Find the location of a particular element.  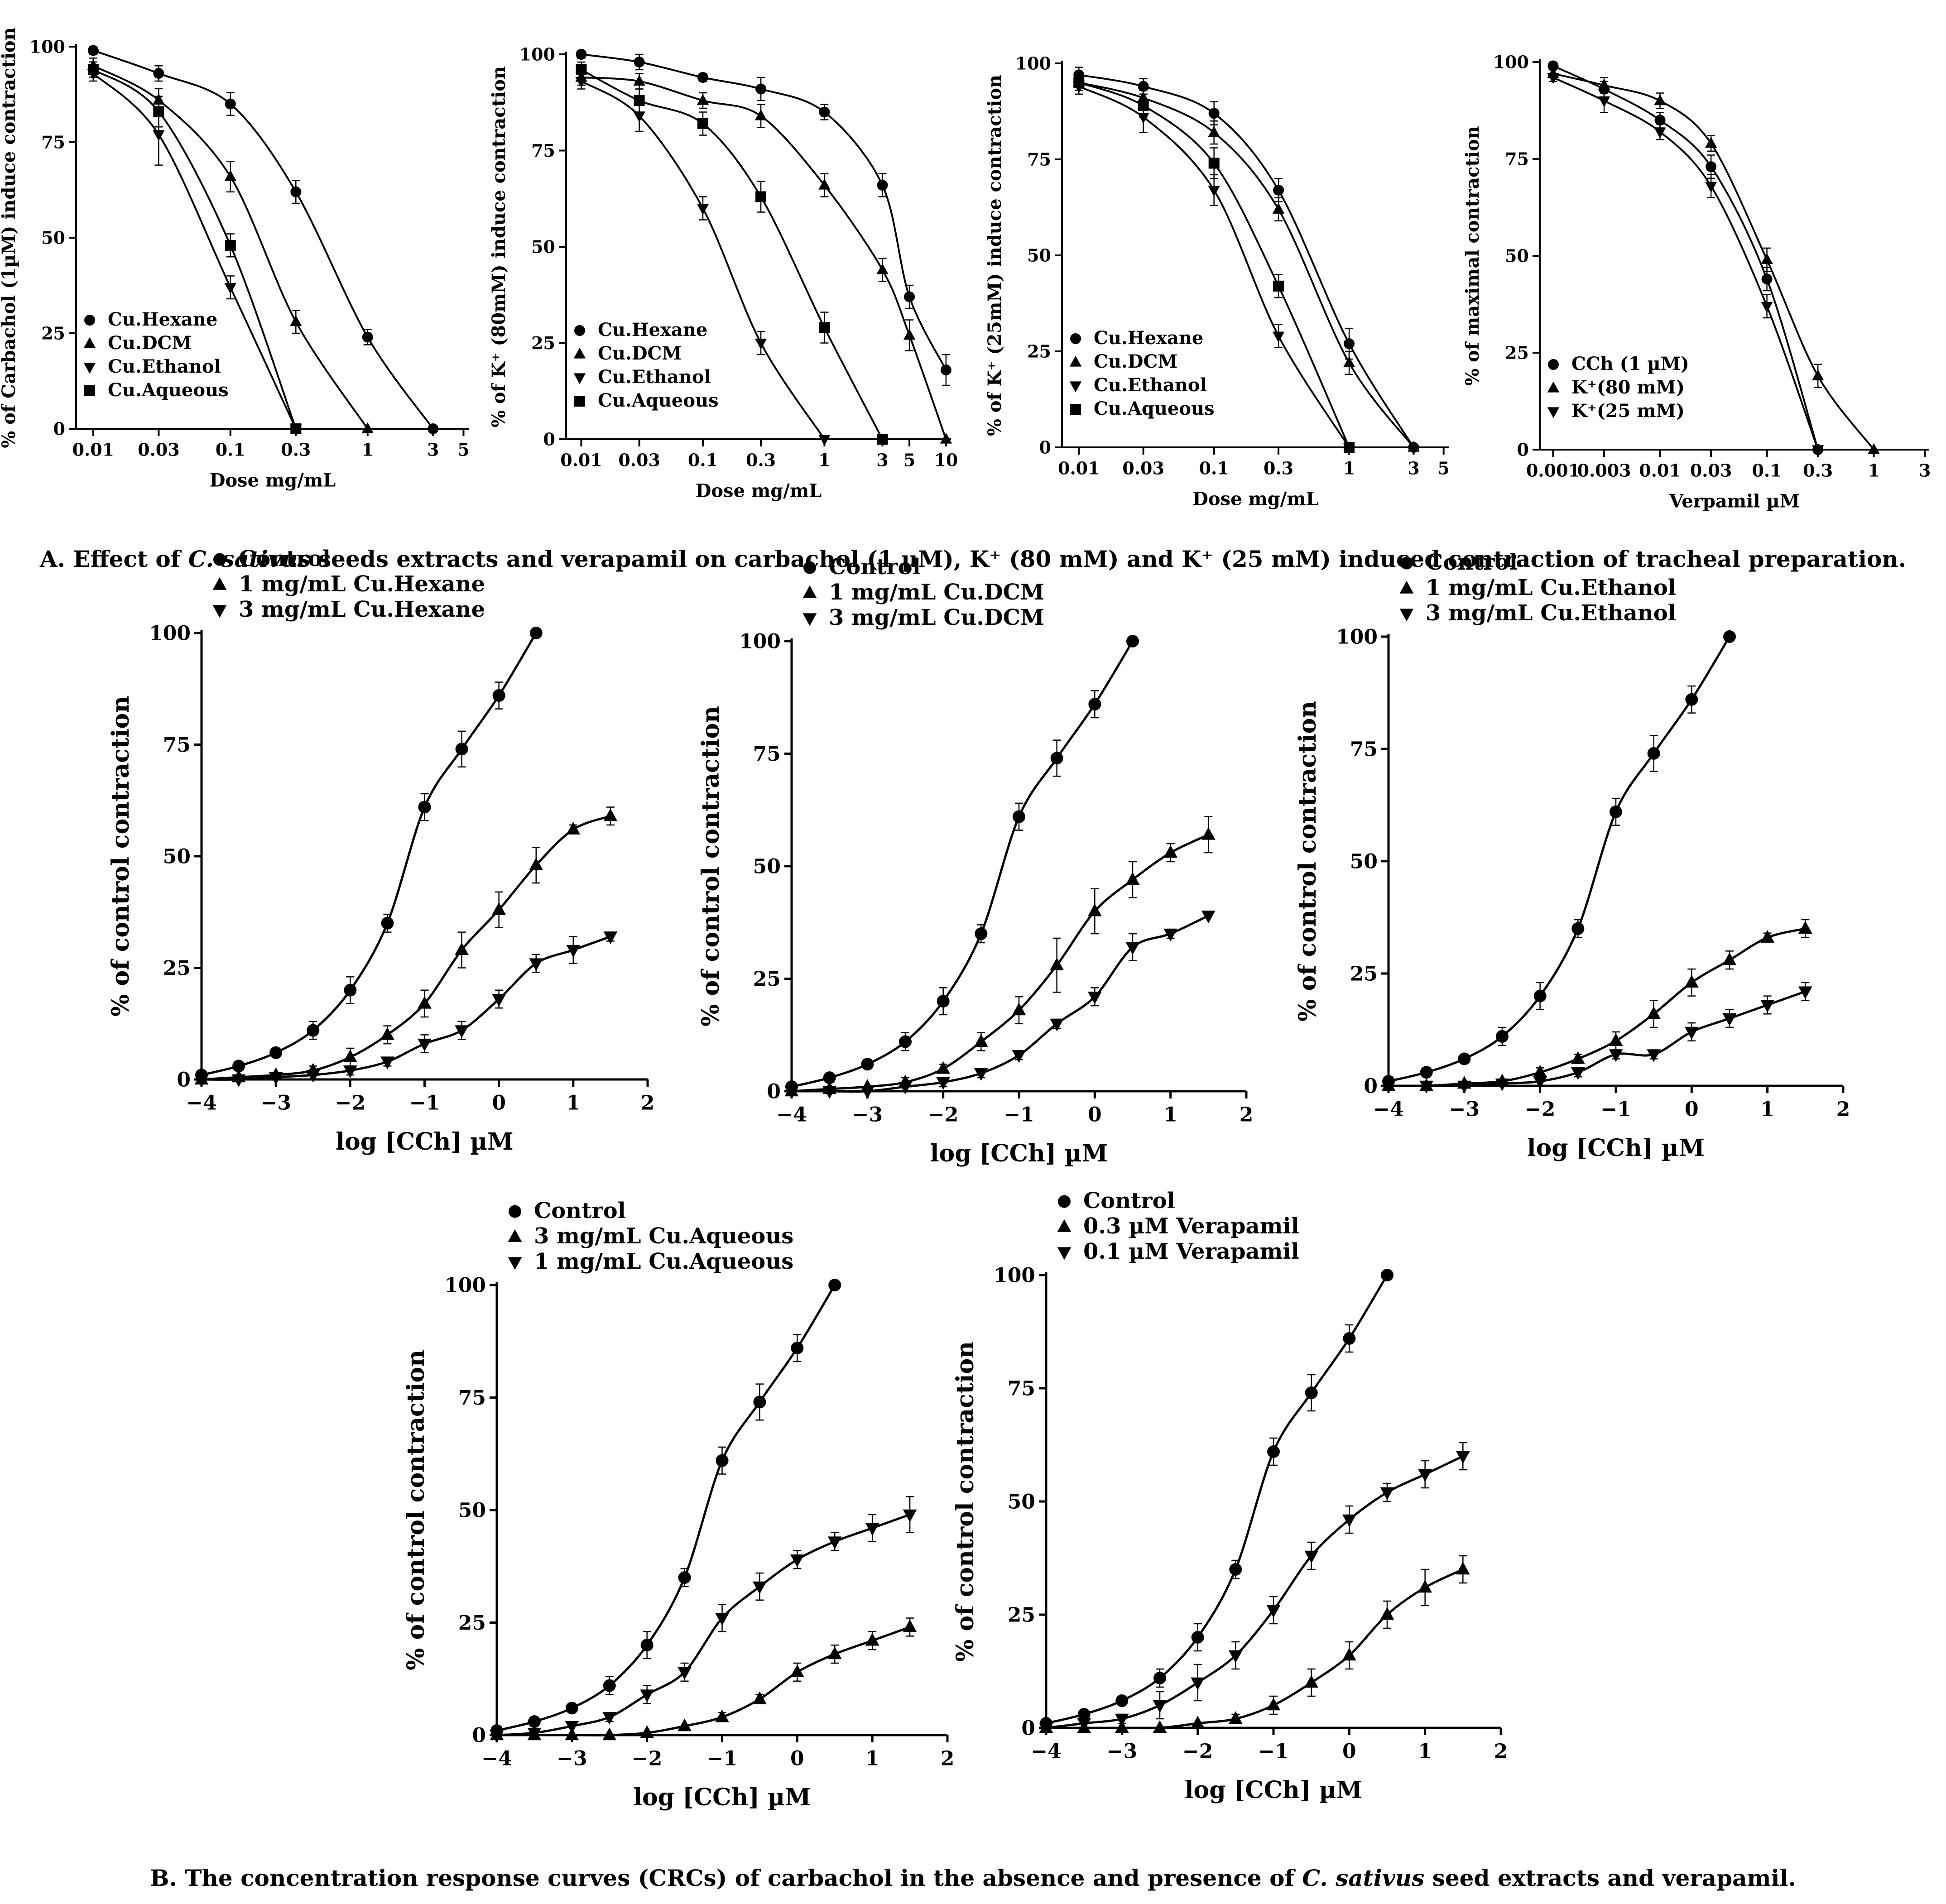

legend-label: 1 mg/mL Cu.Hexane is located at coordinates (362, 584).